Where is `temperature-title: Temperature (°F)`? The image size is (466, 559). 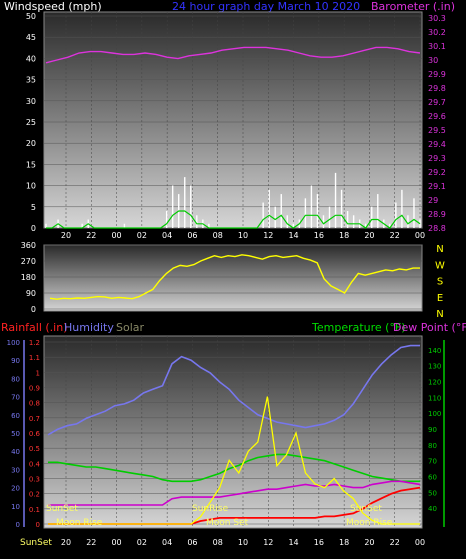 temperature-title: Temperature (°F) is located at coordinates (358, 327).